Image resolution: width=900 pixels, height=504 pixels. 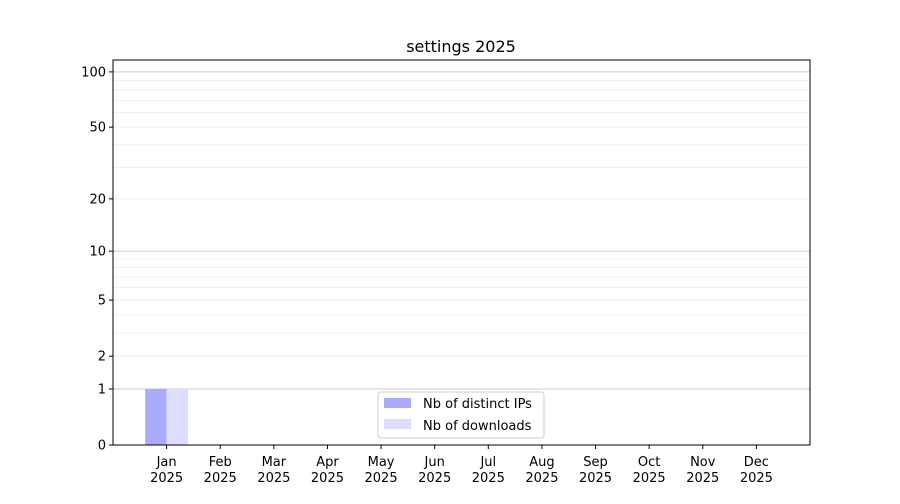 I want to click on legend-frame, so click(x=461, y=415).